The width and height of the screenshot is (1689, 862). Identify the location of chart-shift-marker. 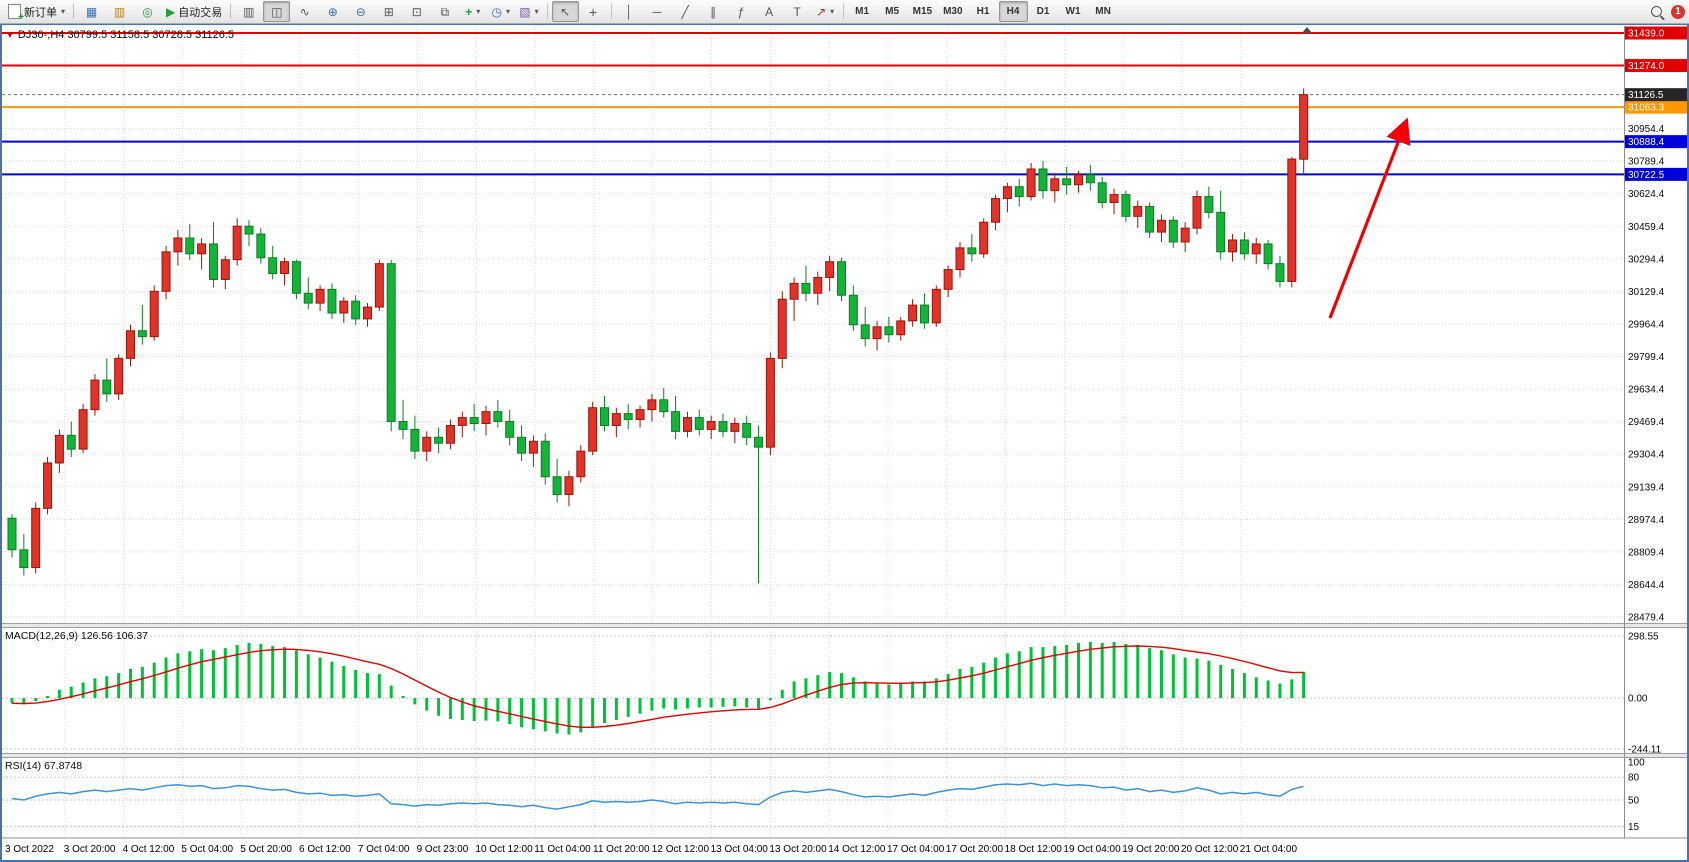
(1307, 30).